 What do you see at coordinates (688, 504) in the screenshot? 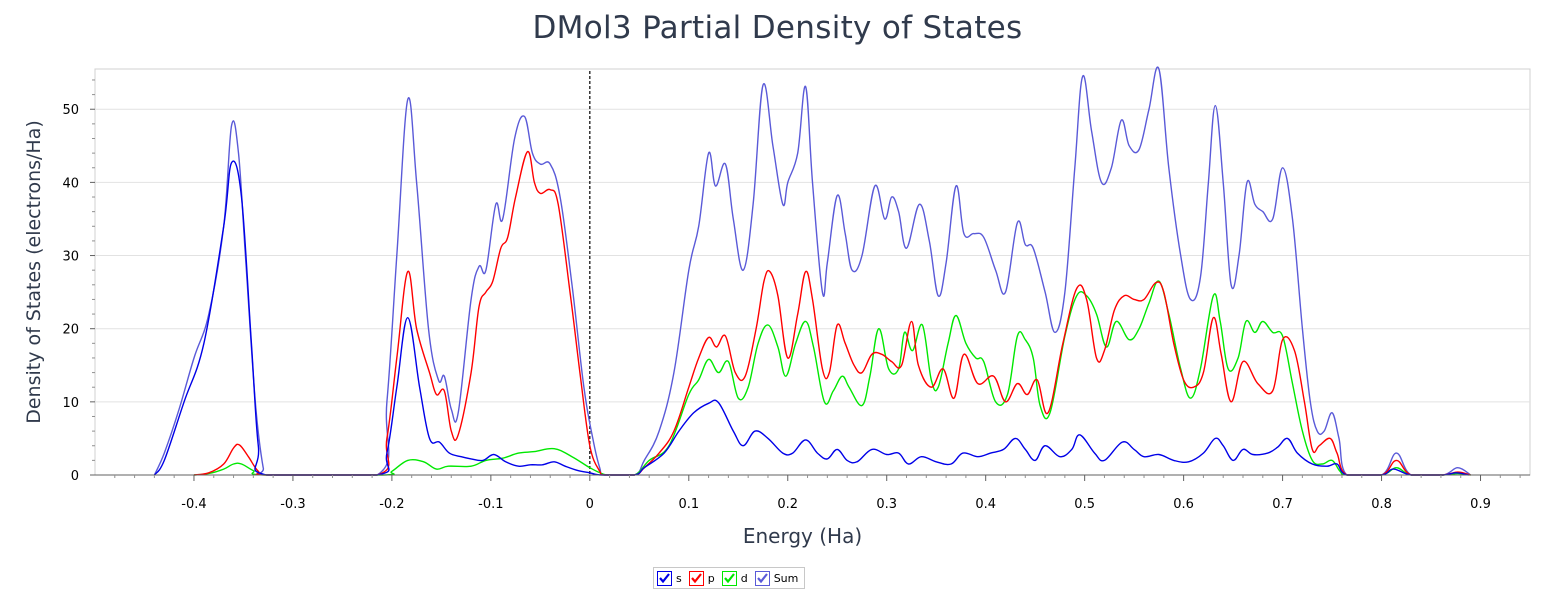
I see `x-tick-label: 0.1` at bounding box center [688, 504].